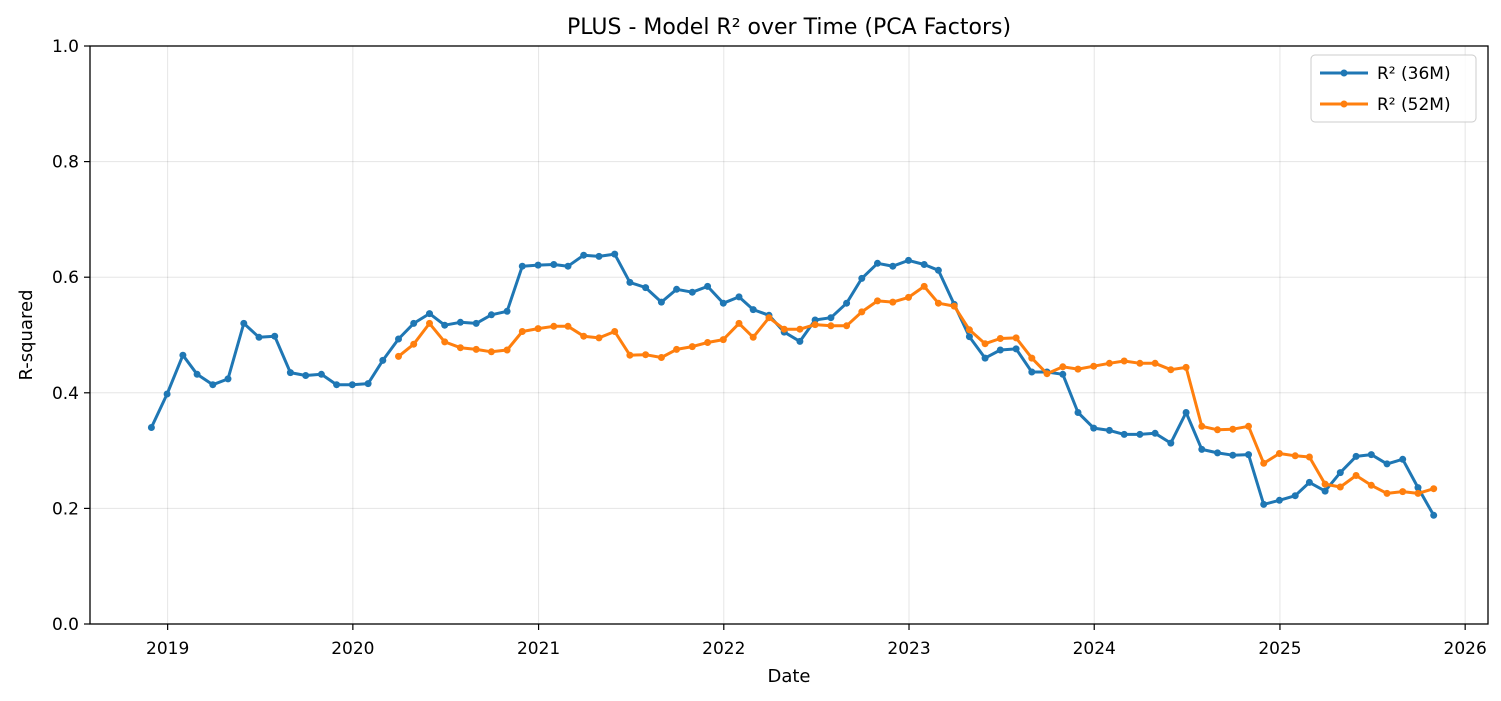 This screenshot has width=1501, height=701. I want to click on y-tick-label: 0.8, so click(65, 163).